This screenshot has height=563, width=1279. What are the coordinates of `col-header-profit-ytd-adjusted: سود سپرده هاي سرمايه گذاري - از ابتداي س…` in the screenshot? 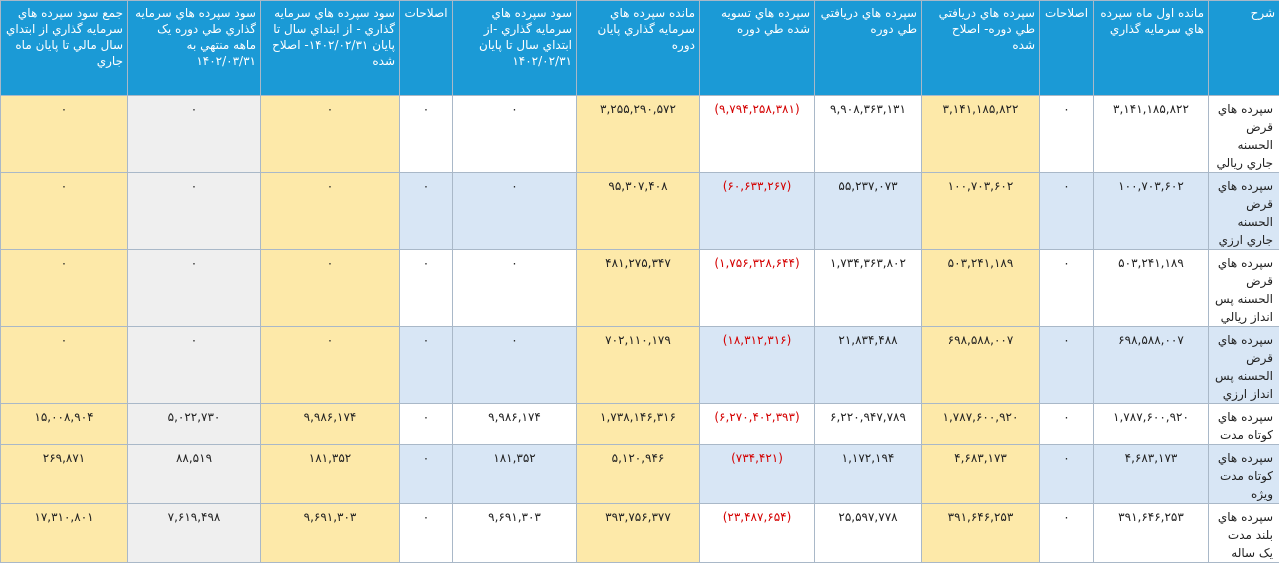 It's located at (330, 48).